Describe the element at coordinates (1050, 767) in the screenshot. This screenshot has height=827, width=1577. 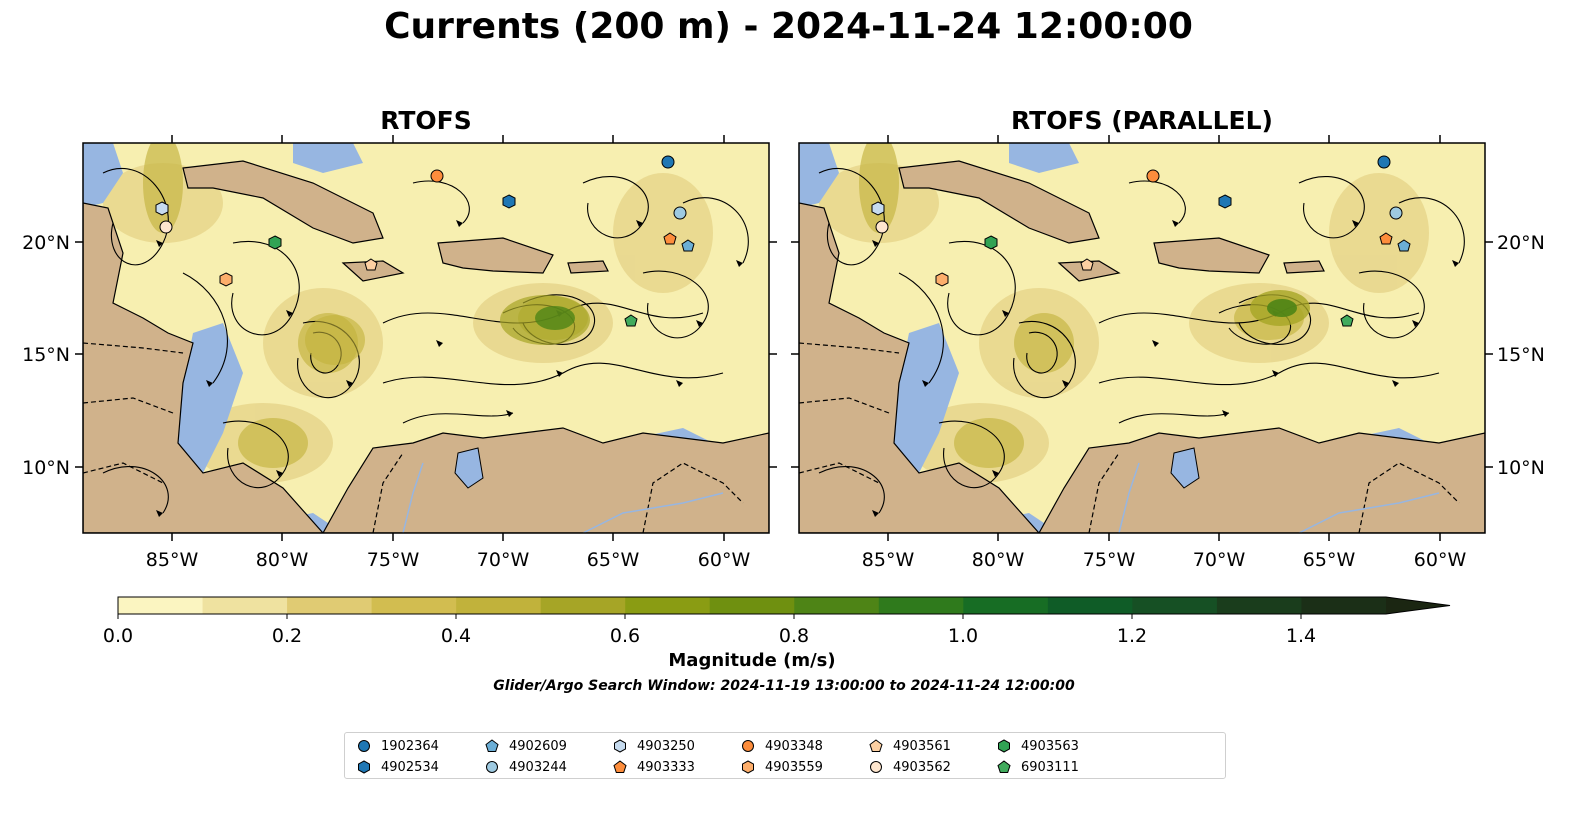
I see `legend-label: 6903111` at that location.